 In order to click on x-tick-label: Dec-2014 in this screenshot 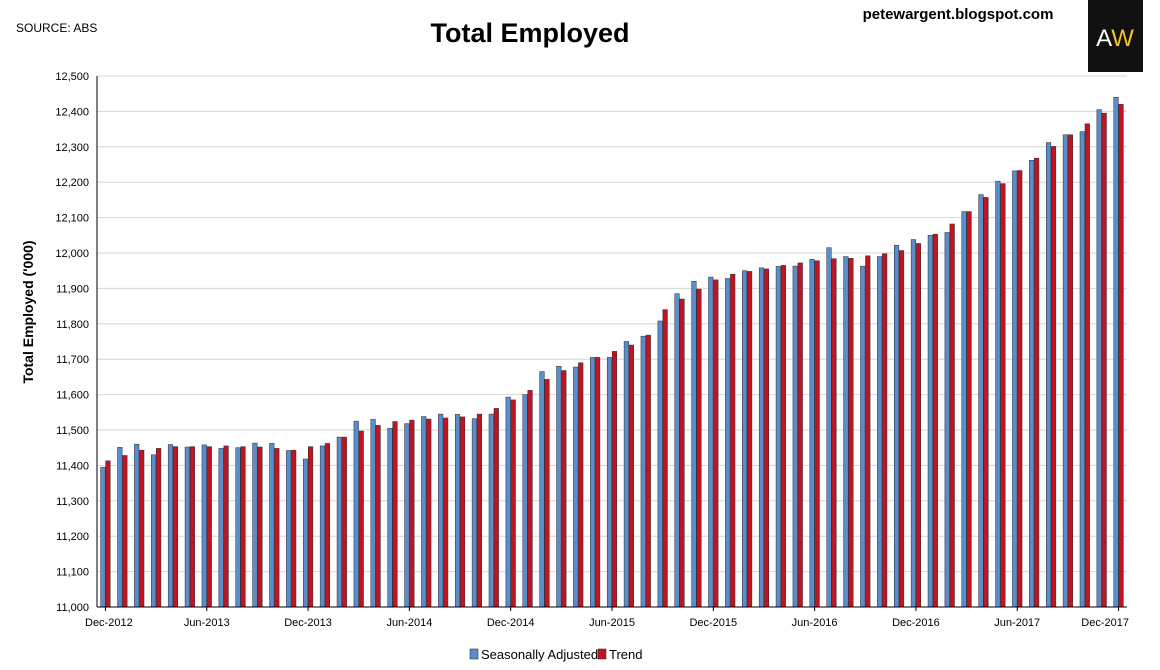, I will do `click(511, 623)`.